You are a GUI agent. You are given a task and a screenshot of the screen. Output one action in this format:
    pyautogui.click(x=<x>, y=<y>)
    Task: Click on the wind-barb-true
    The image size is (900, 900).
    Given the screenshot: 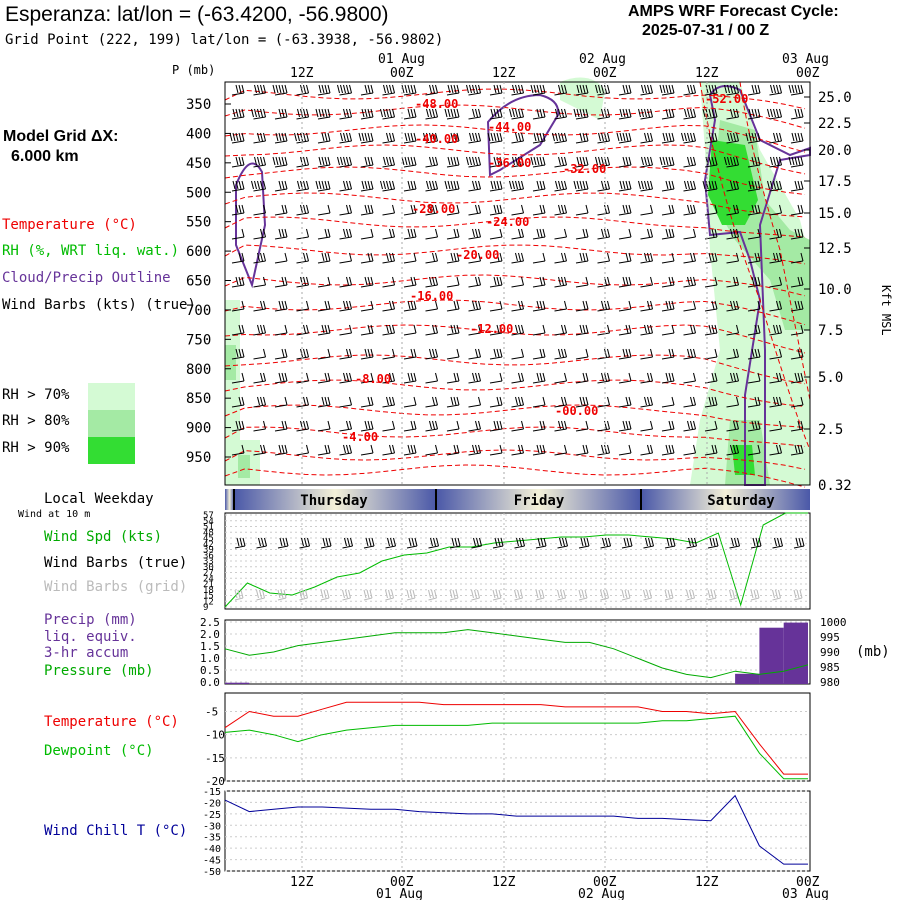 What is the action you would take?
    pyautogui.click(x=455, y=543)
    